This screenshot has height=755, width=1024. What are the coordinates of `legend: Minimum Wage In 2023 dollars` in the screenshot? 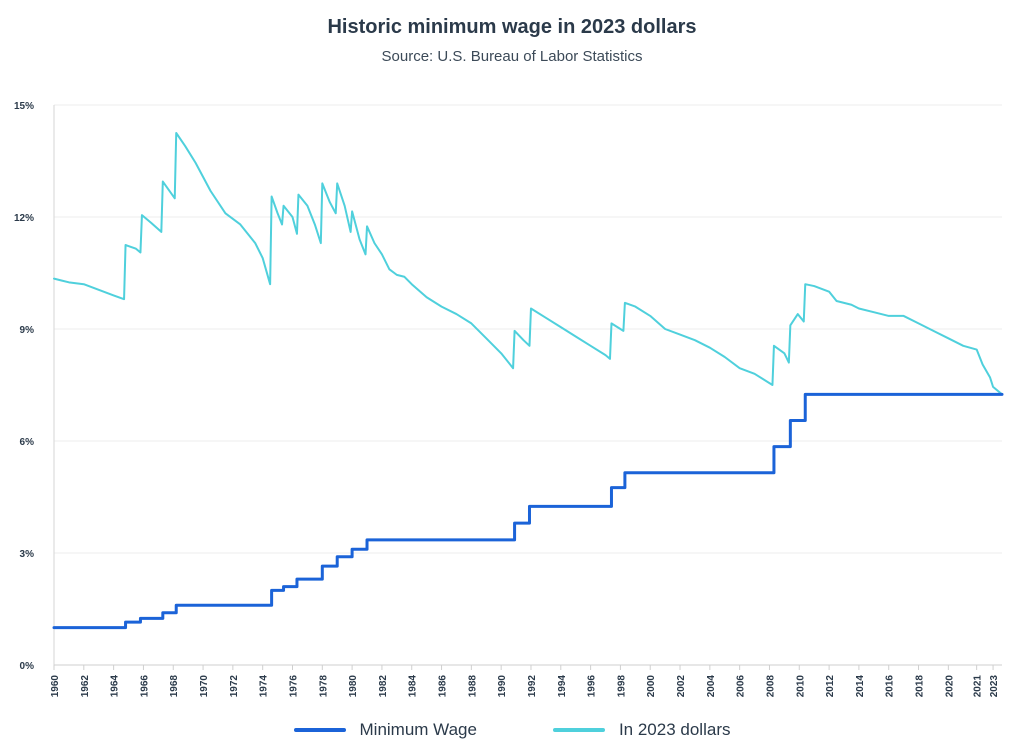 It's located at (512, 730).